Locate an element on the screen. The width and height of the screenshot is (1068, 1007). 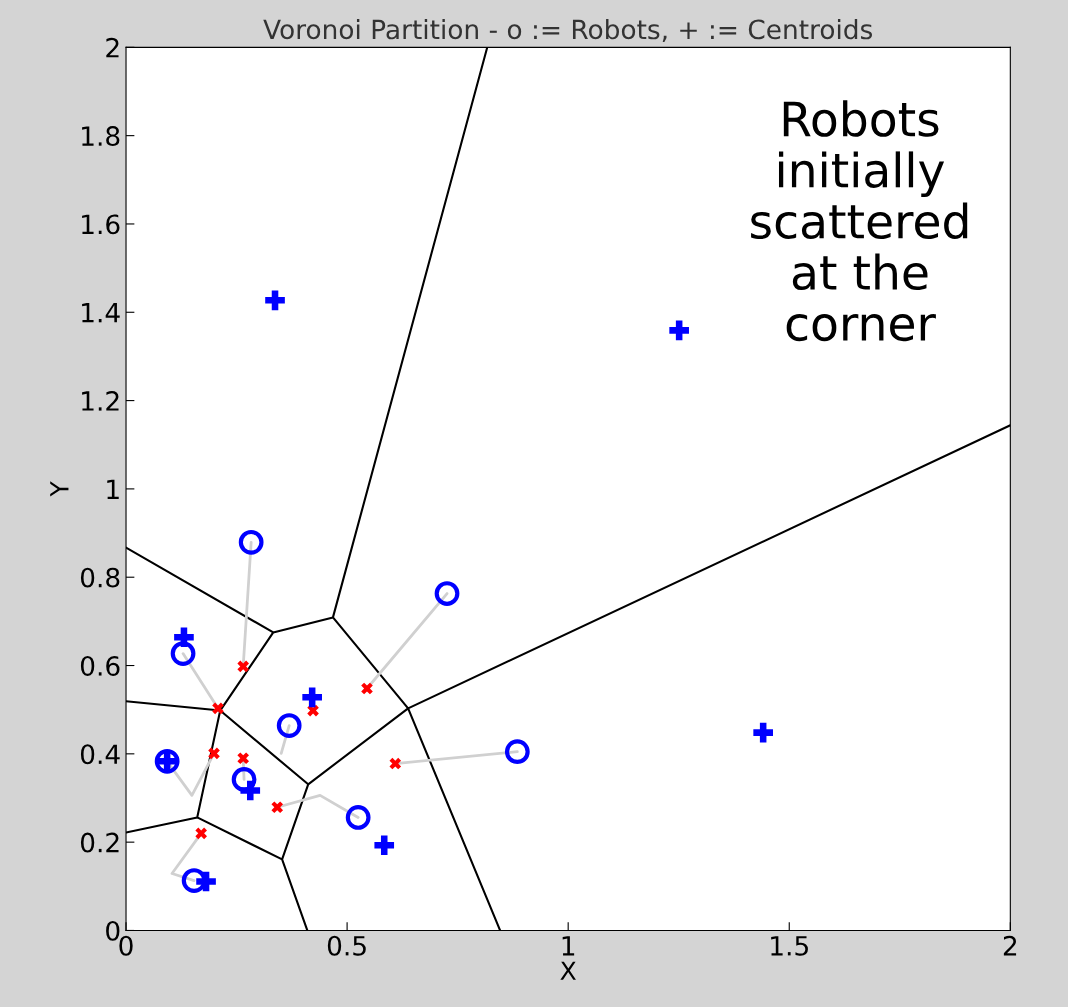
y-tick-label: 1.8 is located at coordinates (101, 136).